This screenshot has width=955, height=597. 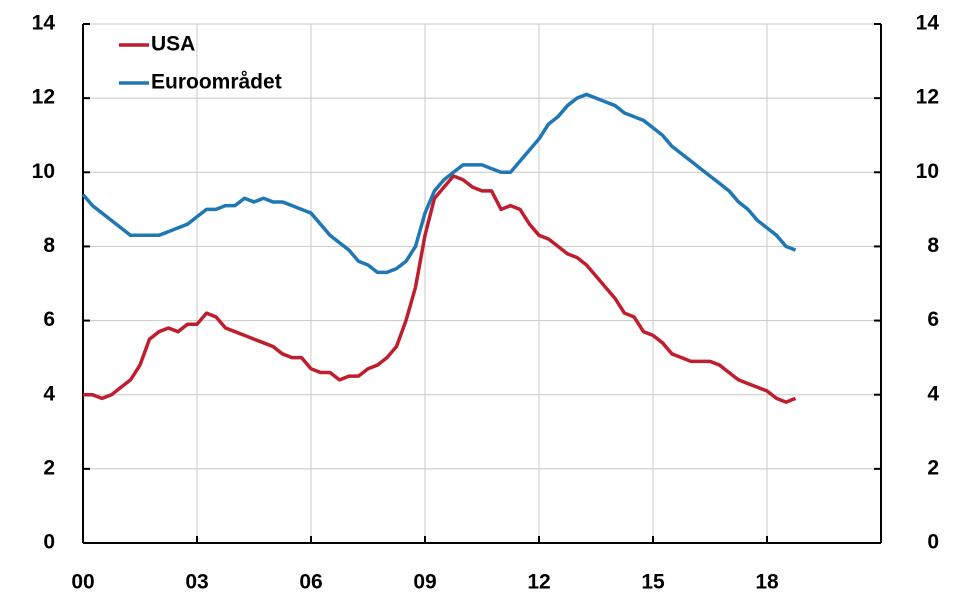 What do you see at coordinates (44, 23) in the screenshot?
I see `y-tick-label: 14` at bounding box center [44, 23].